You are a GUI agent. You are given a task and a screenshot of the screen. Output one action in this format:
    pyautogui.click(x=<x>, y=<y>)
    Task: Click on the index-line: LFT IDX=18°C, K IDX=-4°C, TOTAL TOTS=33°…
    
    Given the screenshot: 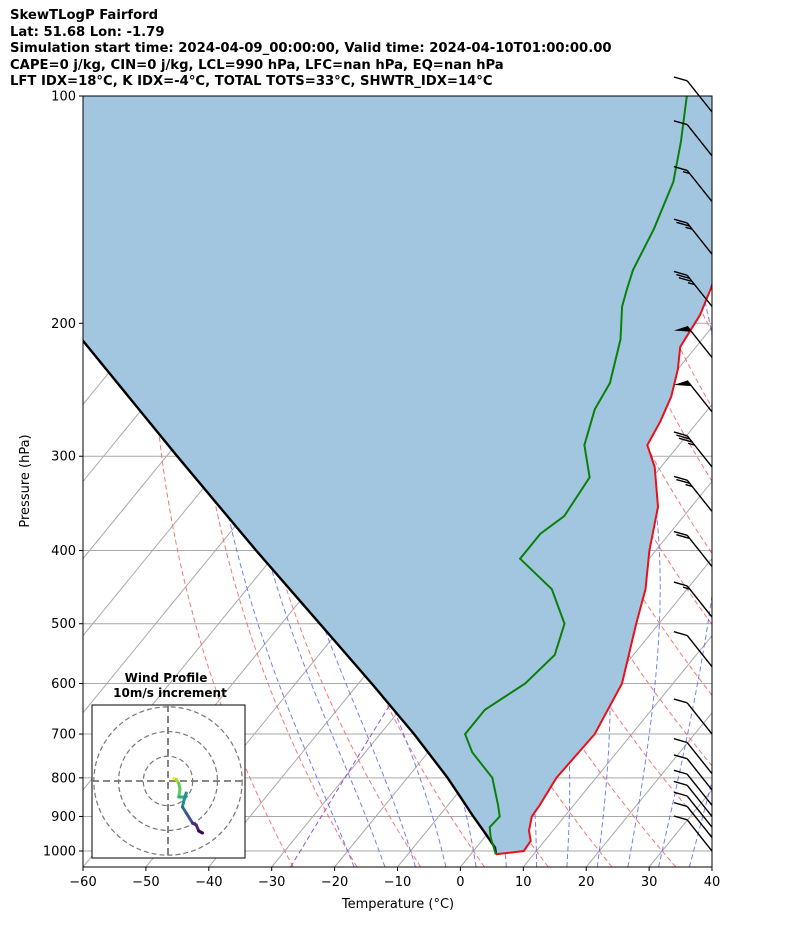 What is the action you would take?
    pyautogui.click(x=251, y=82)
    